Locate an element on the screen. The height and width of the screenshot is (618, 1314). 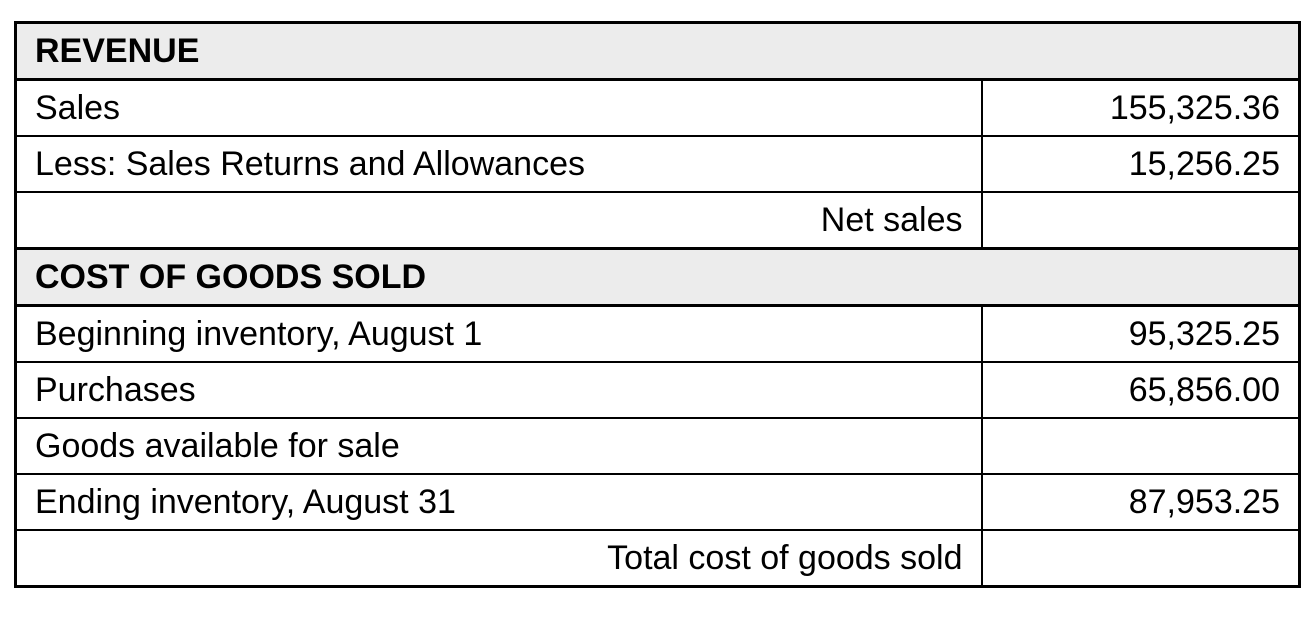
total-cogs-row: Total cost of goods sold is located at coordinates (657, 558).